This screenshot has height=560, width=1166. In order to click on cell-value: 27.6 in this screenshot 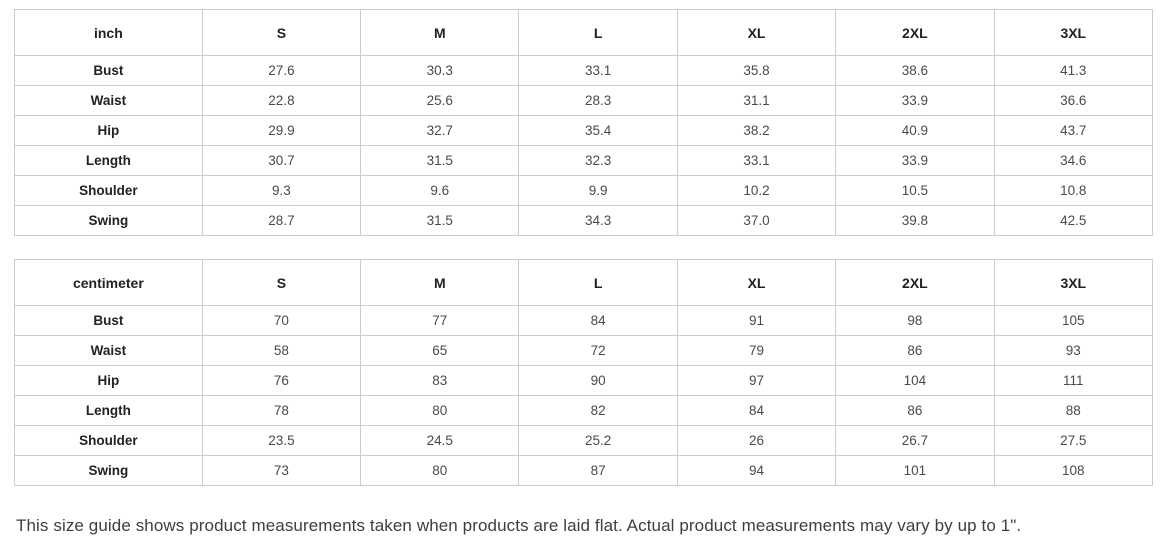, I will do `click(281, 70)`.